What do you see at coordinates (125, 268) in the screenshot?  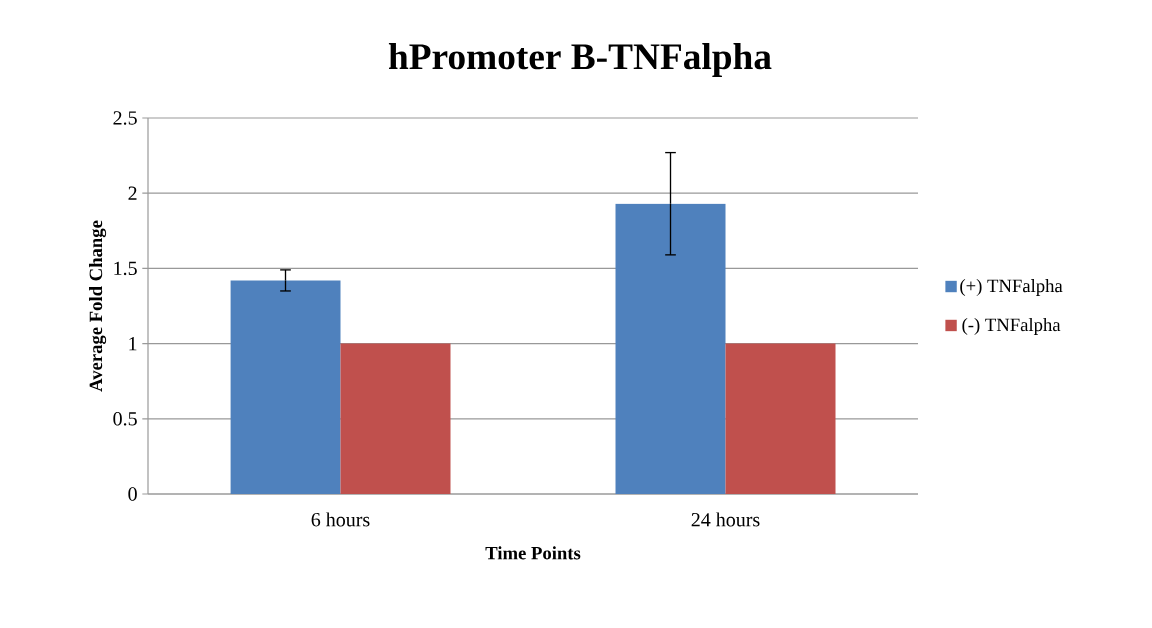 I see `y-tick-label: 1.5` at bounding box center [125, 268].